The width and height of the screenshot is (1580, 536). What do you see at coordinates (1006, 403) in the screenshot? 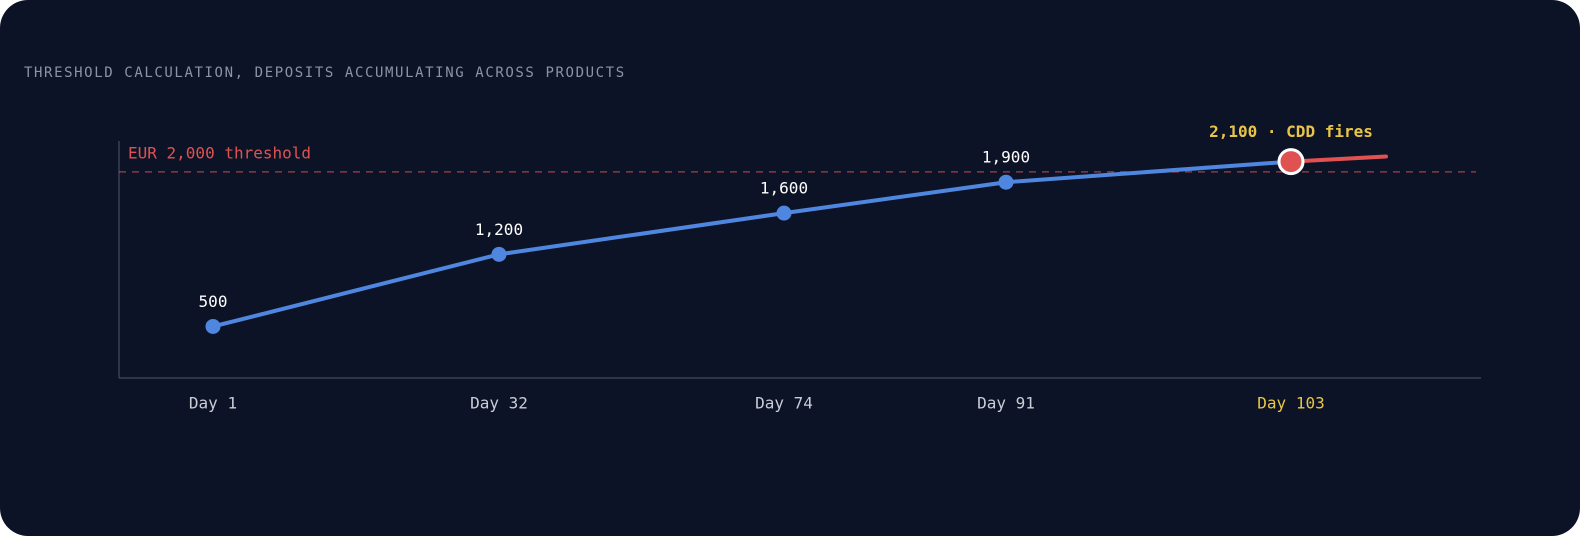
I see `x-tick-label: Day 91` at bounding box center [1006, 403].